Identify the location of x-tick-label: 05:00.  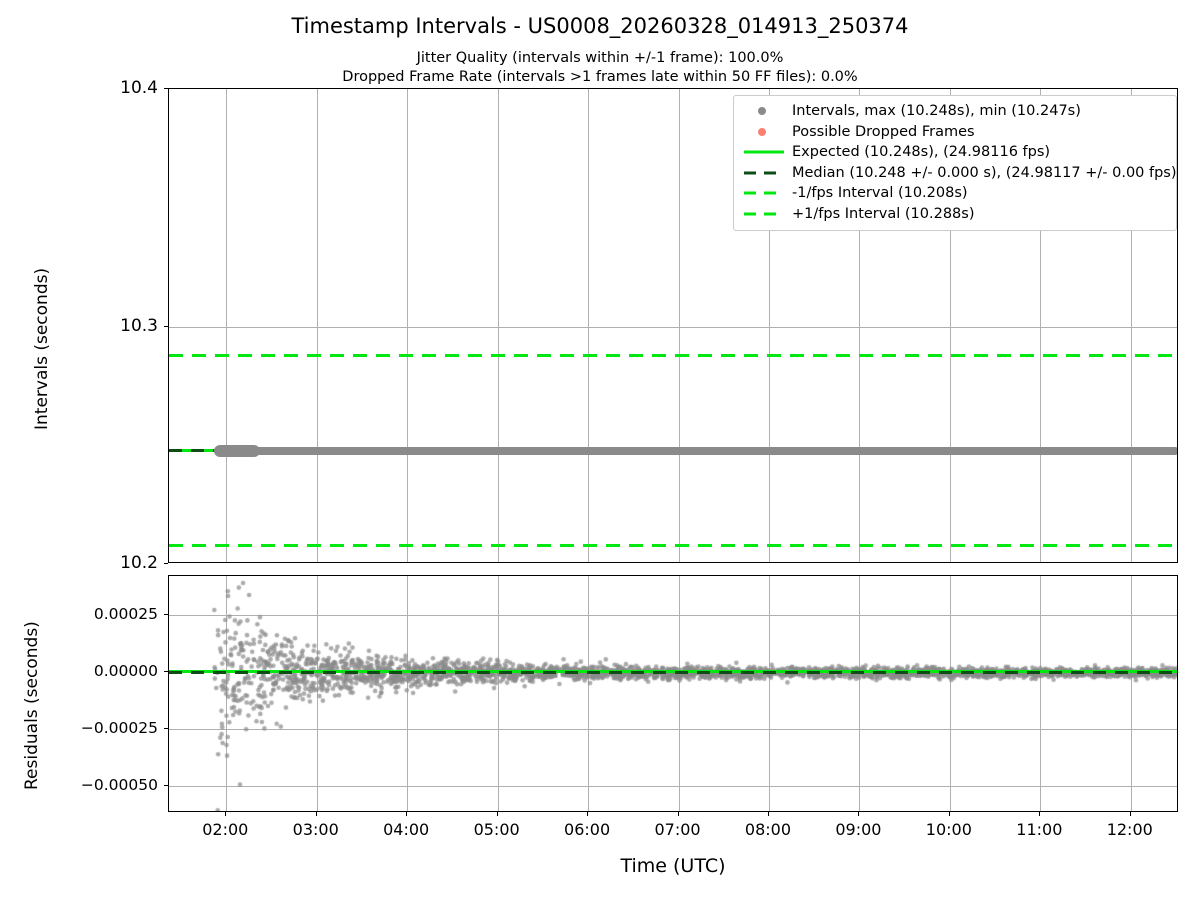
(496, 829).